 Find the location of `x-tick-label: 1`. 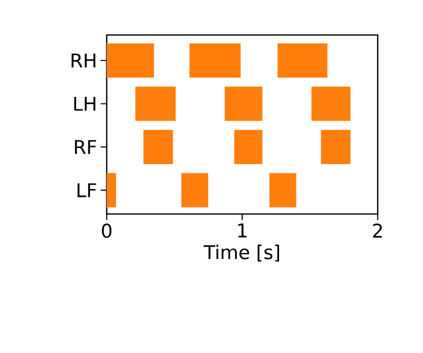

x-tick-label: 1 is located at coordinates (242, 231).